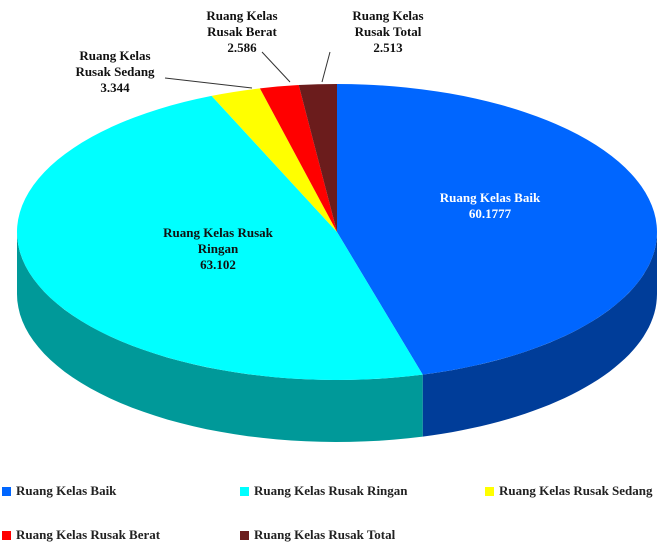  I want to click on data-label-value: 2.513, so click(388, 47).